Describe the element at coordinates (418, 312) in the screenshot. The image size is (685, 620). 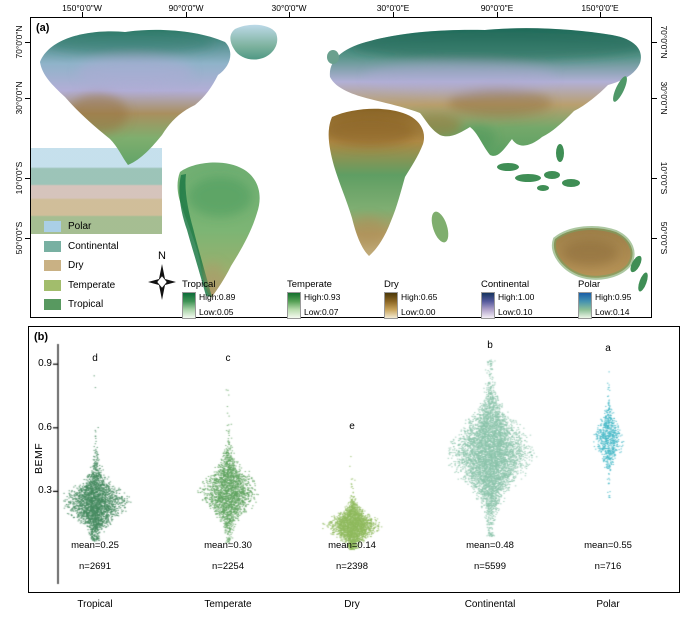
I see `gradient-low-label: Low:0.00` at that location.